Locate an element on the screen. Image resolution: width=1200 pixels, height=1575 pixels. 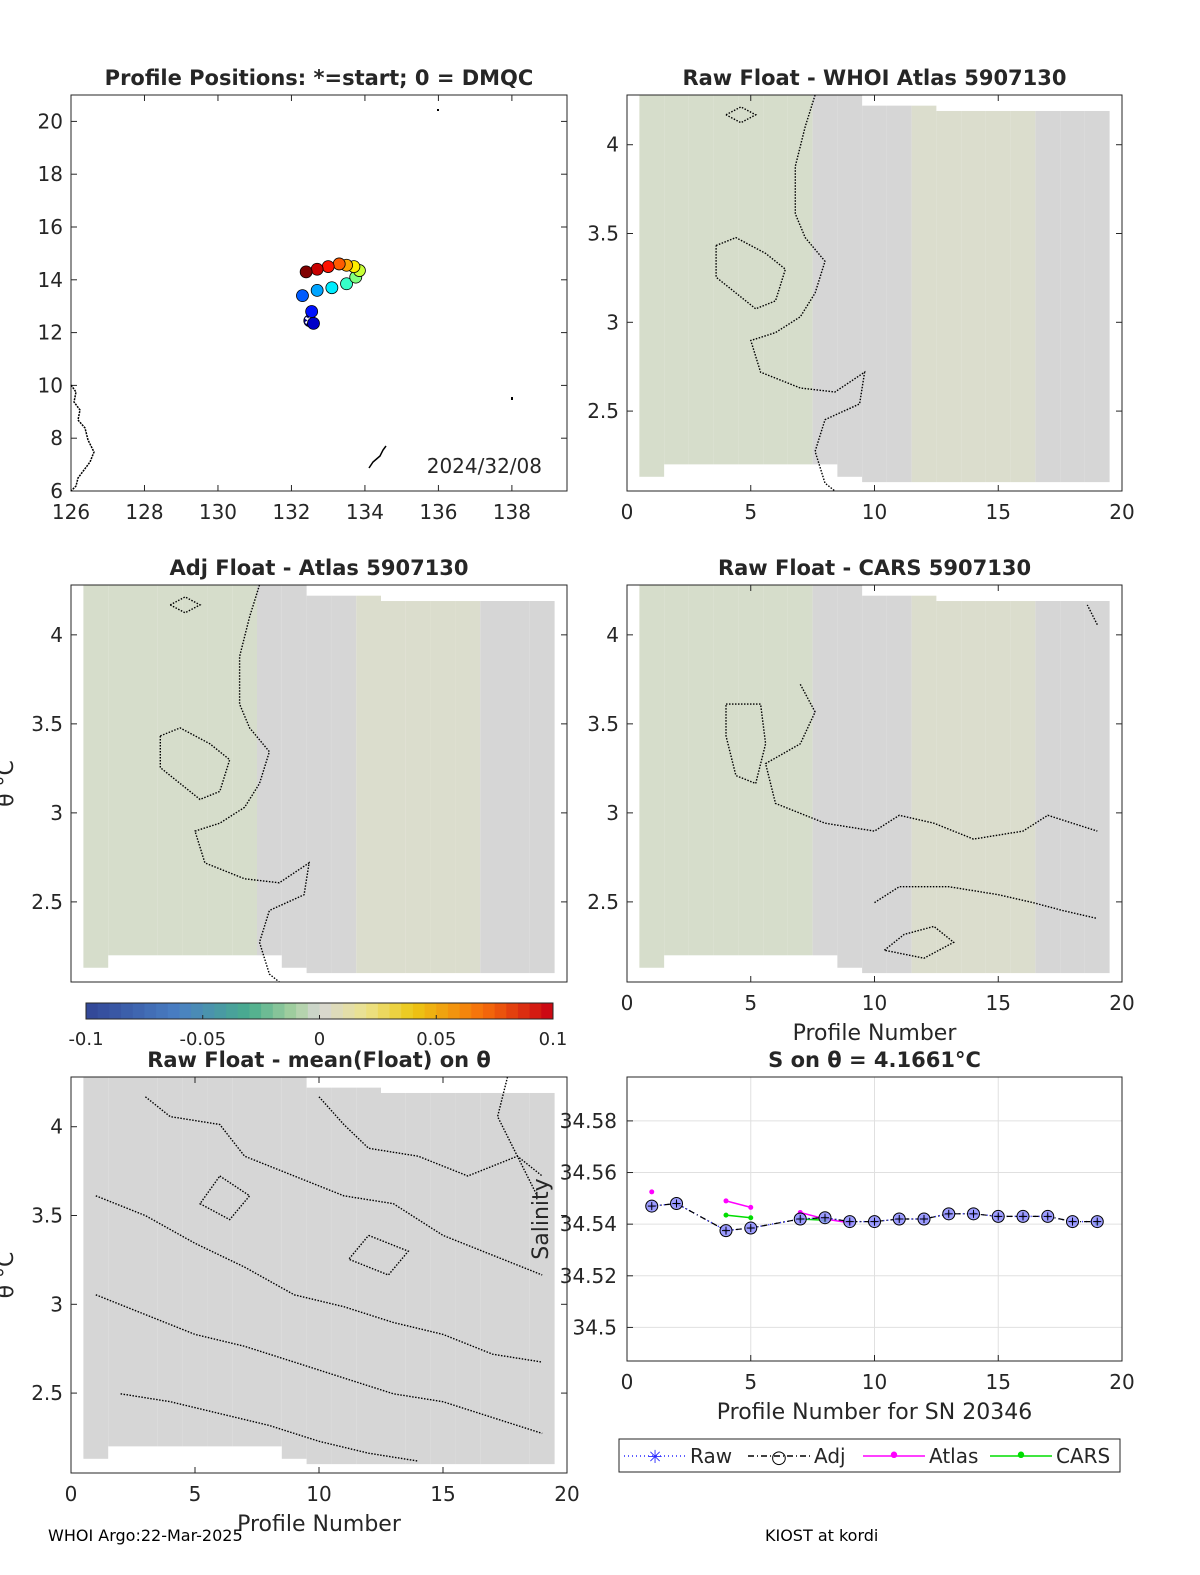
y-tick-label: 8 is located at coordinates (56, 438).